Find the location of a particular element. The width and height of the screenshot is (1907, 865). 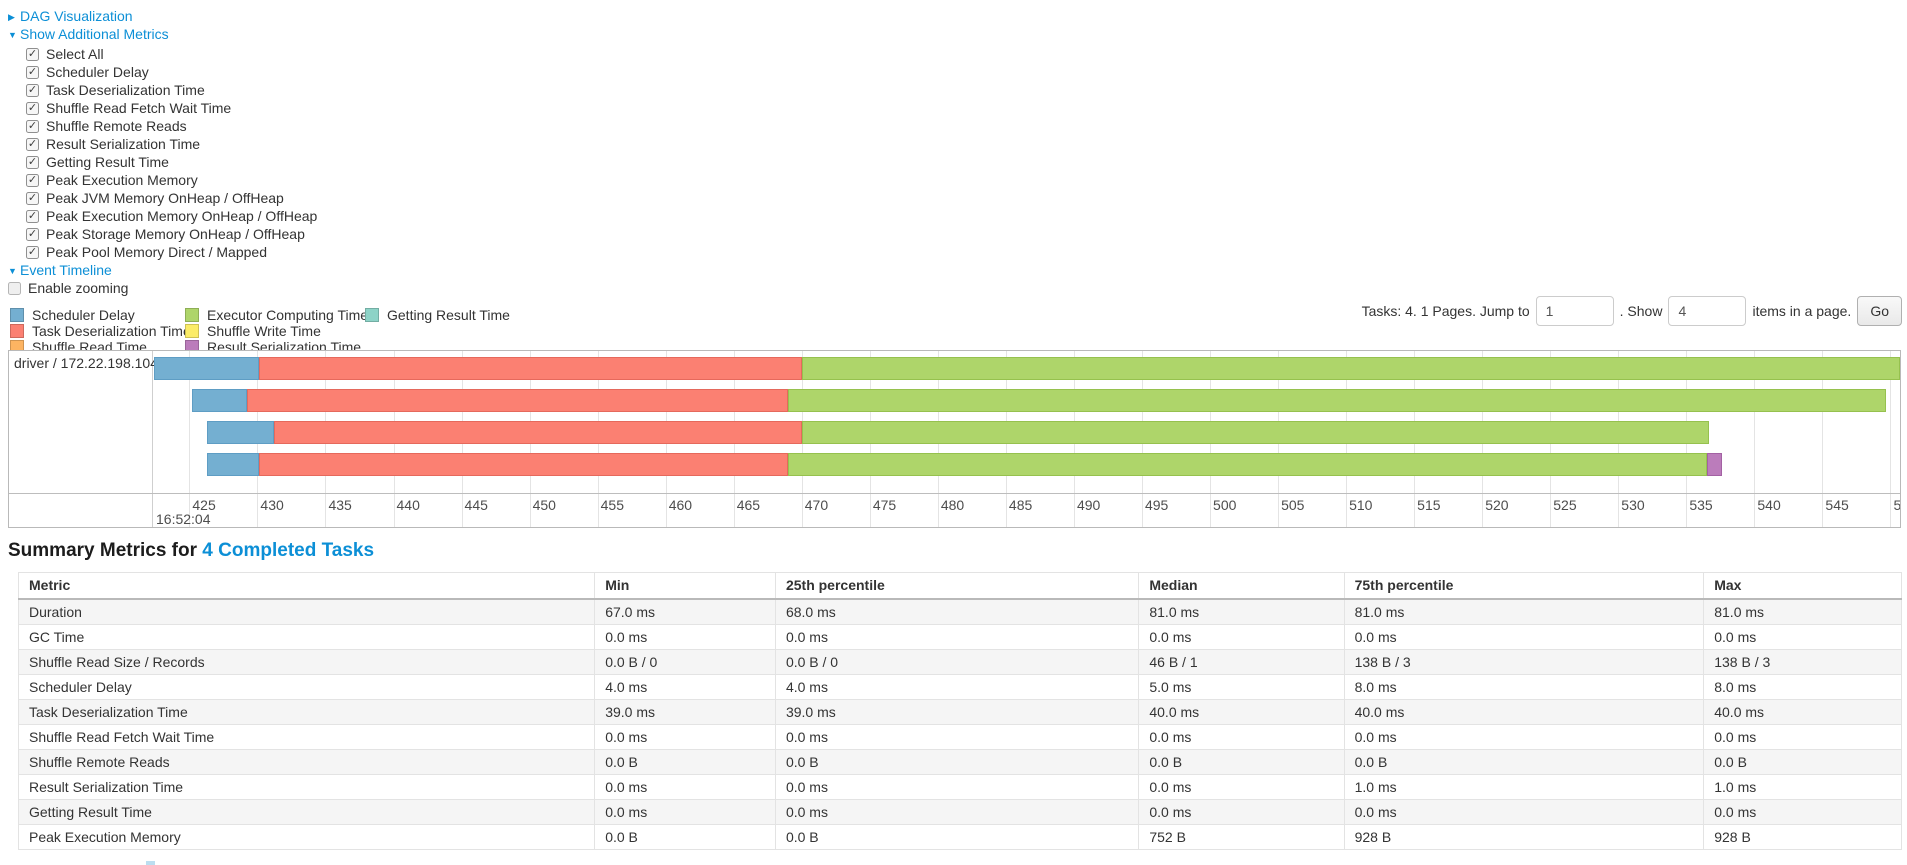

axis-tick-label: 510 is located at coordinates (1361, 505).